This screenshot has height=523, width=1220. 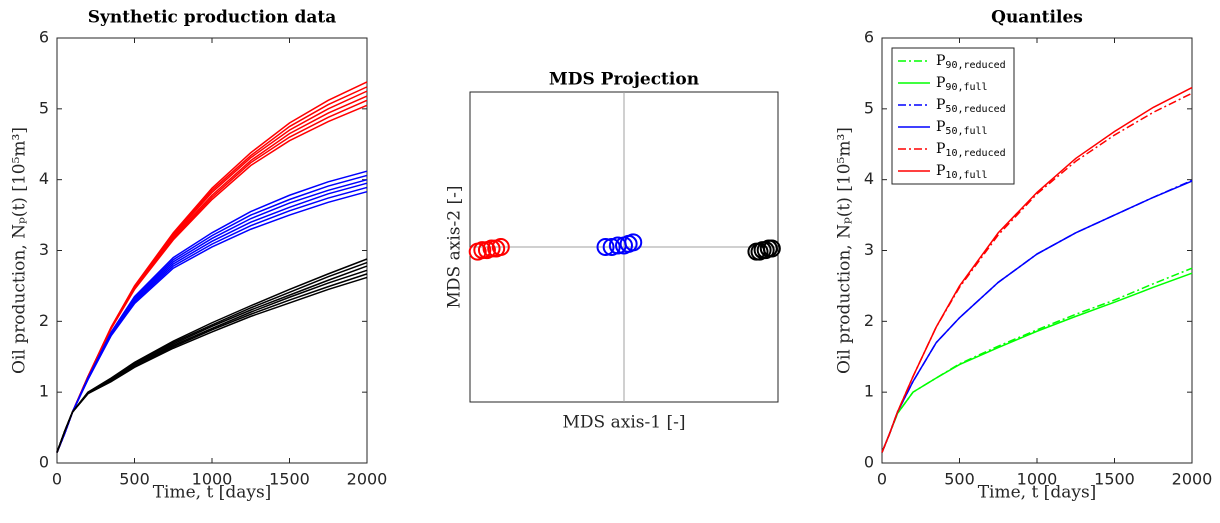 What do you see at coordinates (624, 80) in the screenshot?
I see `chart-title: MDS Projection` at bounding box center [624, 80].